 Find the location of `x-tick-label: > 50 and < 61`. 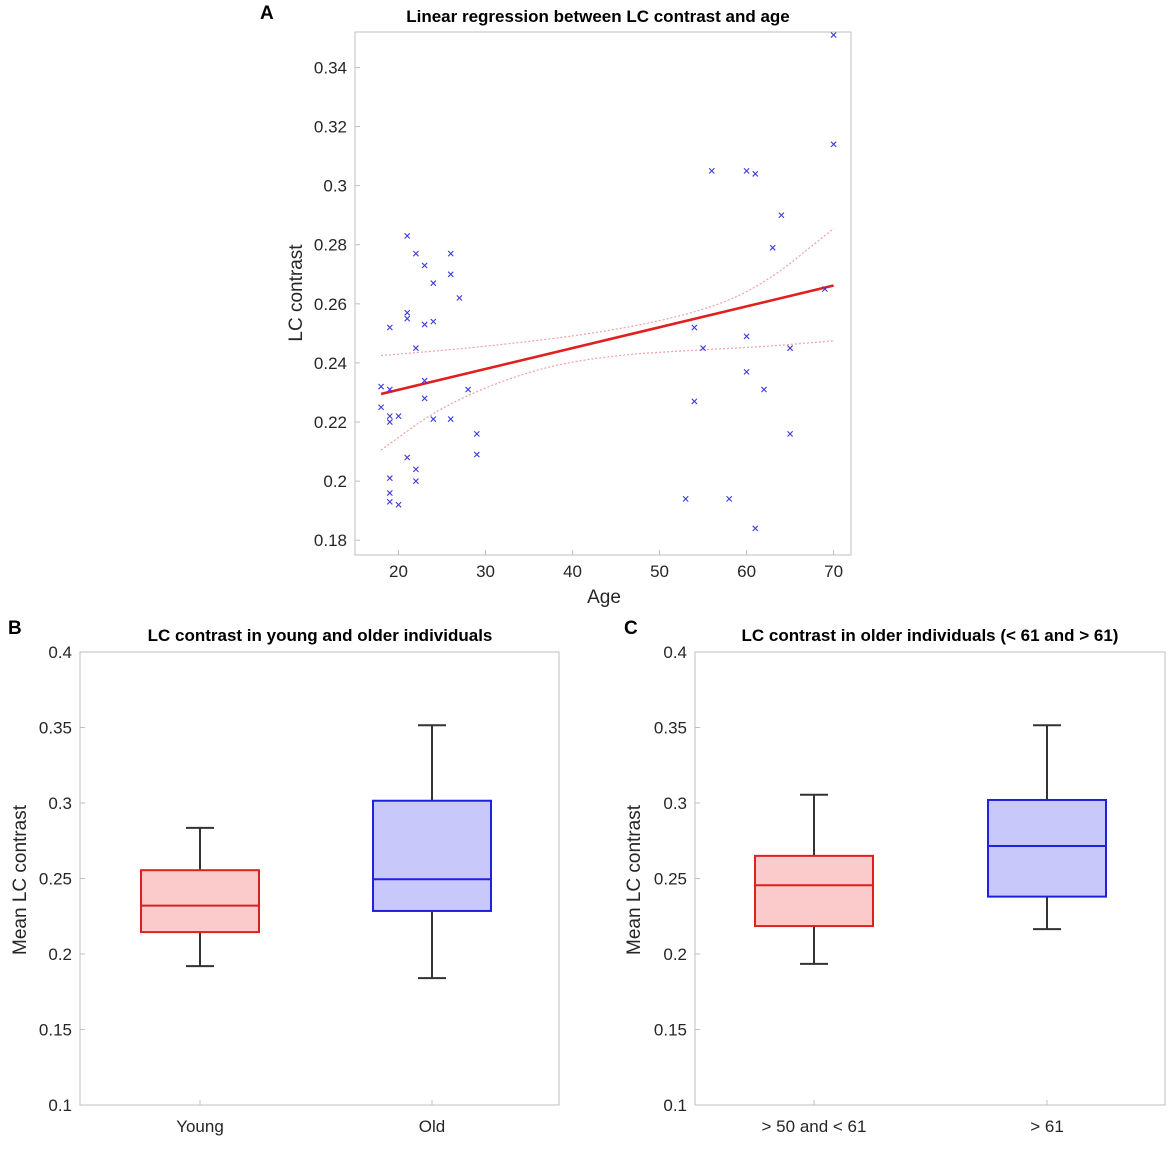

x-tick-label: > 50 and < 61 is located at coordinates (814, 1126).